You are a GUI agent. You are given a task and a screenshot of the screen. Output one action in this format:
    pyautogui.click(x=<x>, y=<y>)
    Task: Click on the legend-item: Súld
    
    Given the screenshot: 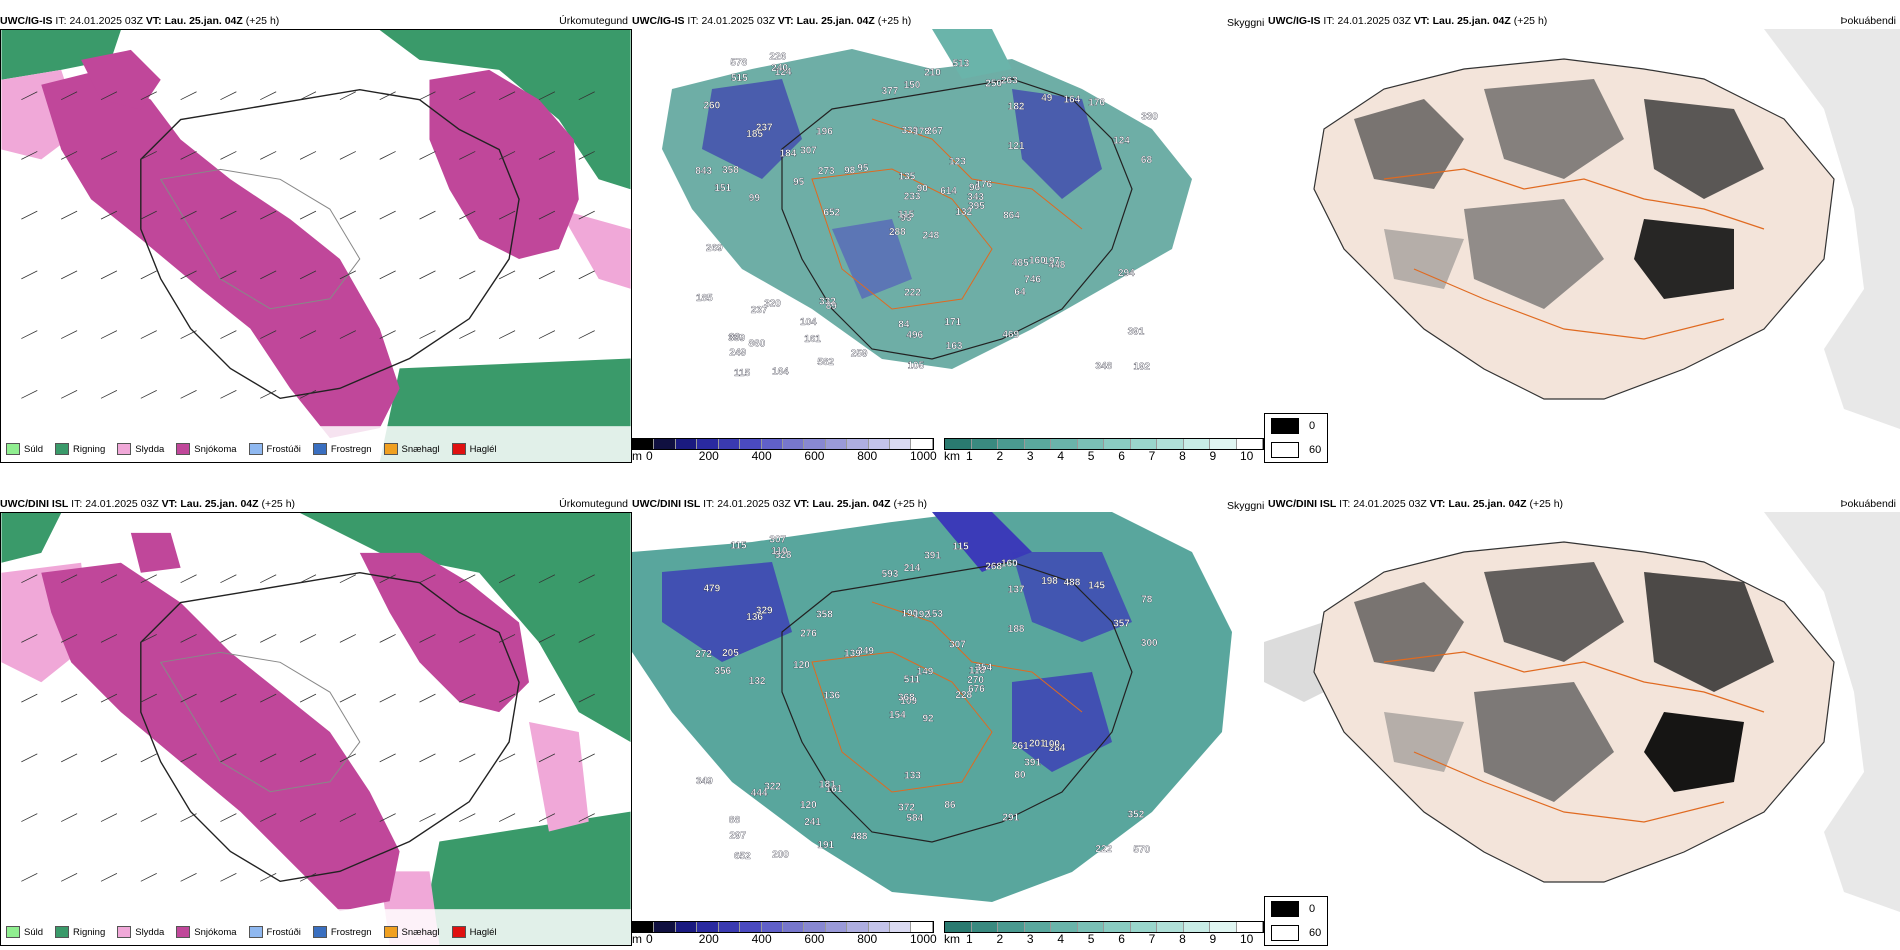 What is the action you would take?
    pyautogui.click(x=24, y=932)
    